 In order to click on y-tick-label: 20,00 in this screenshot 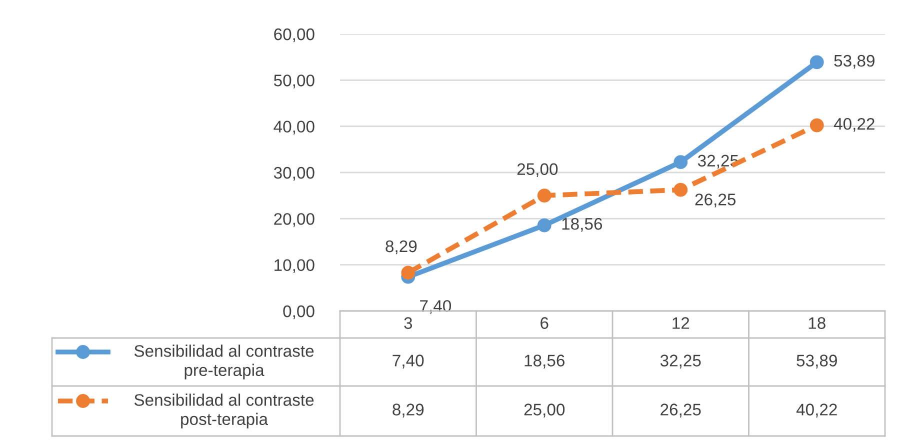, I will do `click(294, 220)`.